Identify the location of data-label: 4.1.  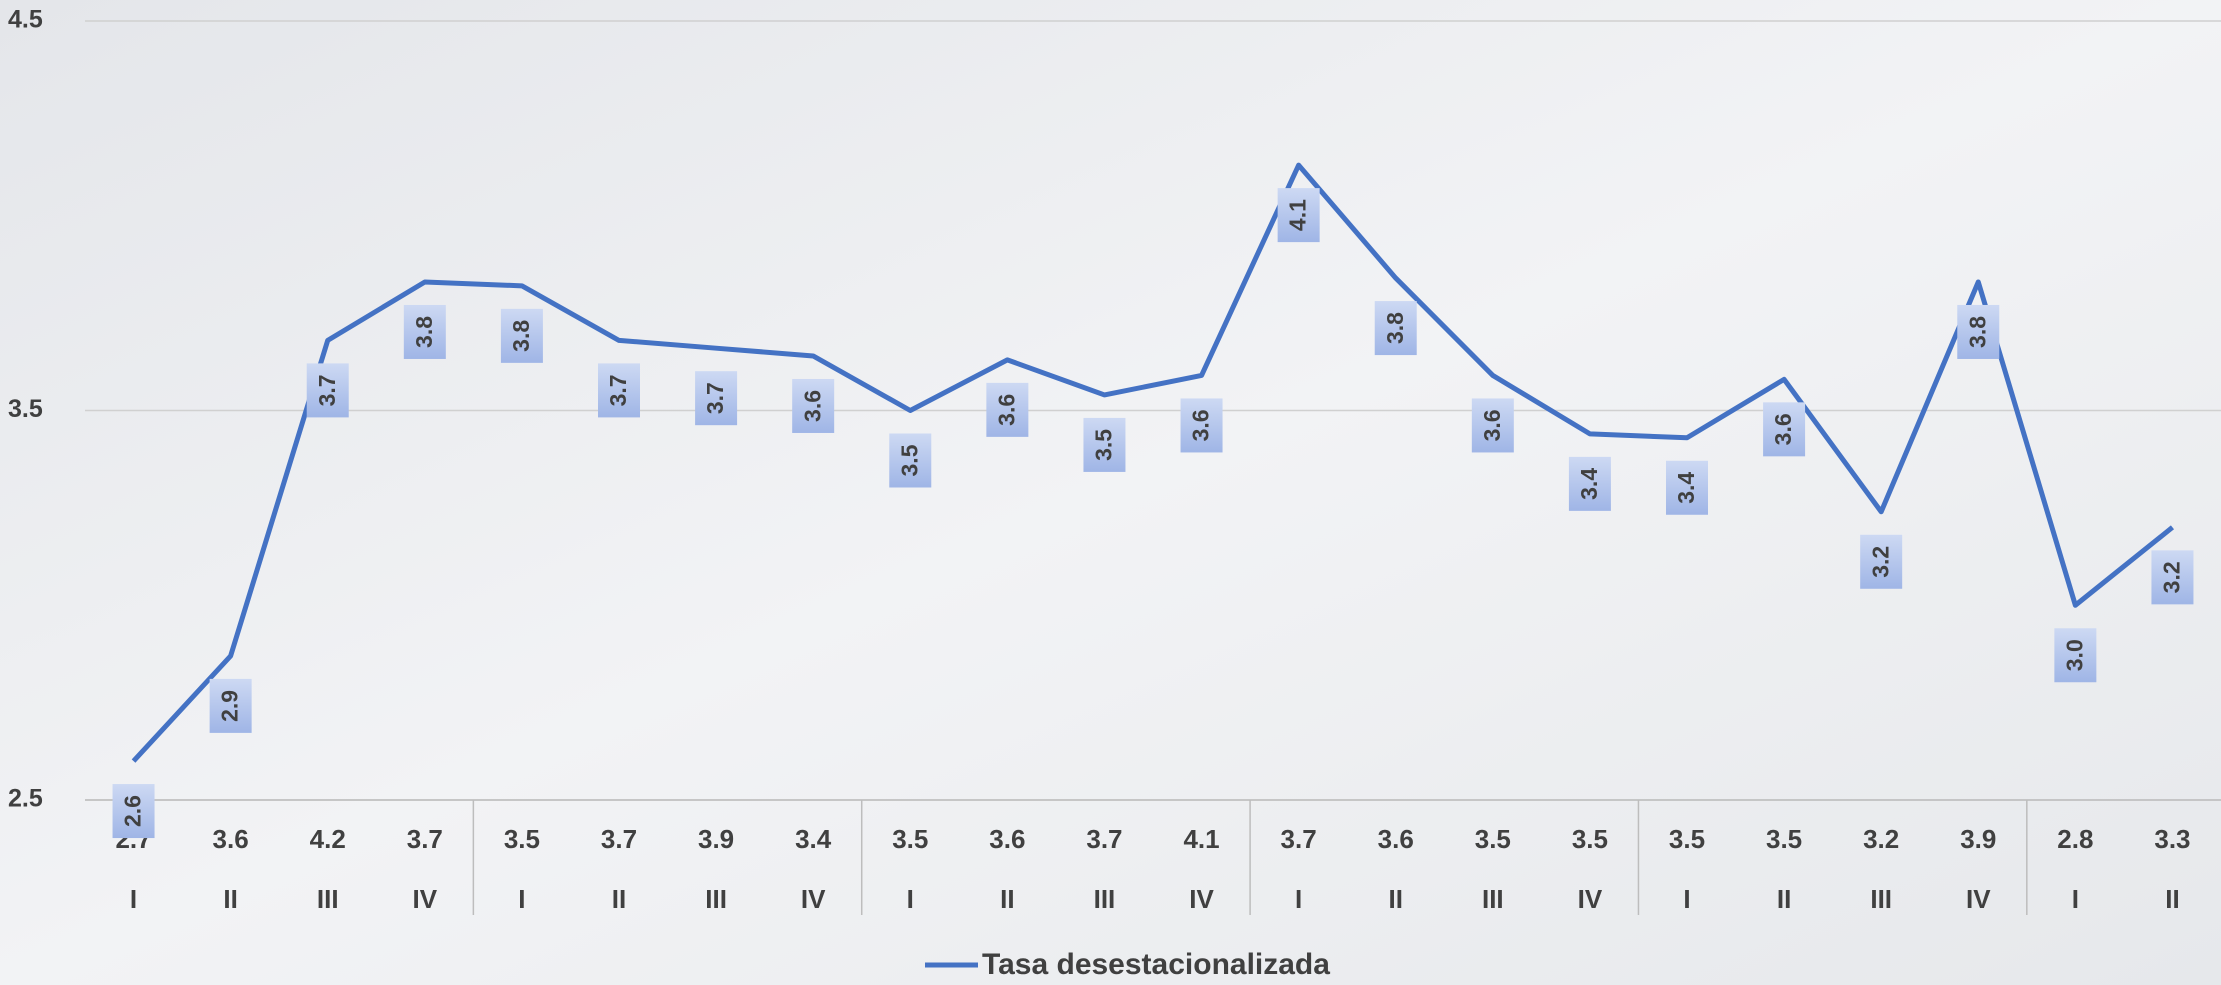
(1298, 215).